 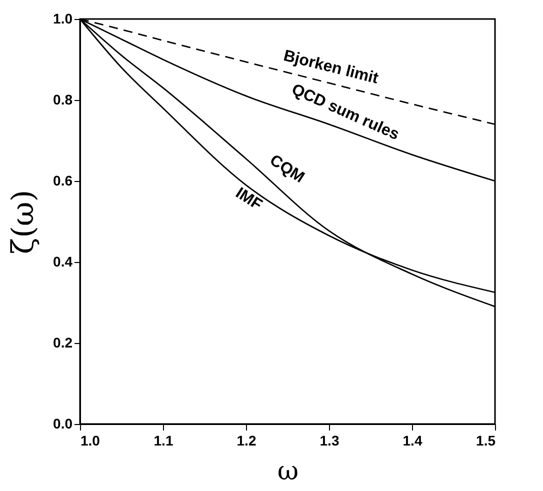 What do you see at coordinates (24, 222) in the screenshot?
I see `y-axis-title: ζ(ω)` at bounding box center [24, 222].